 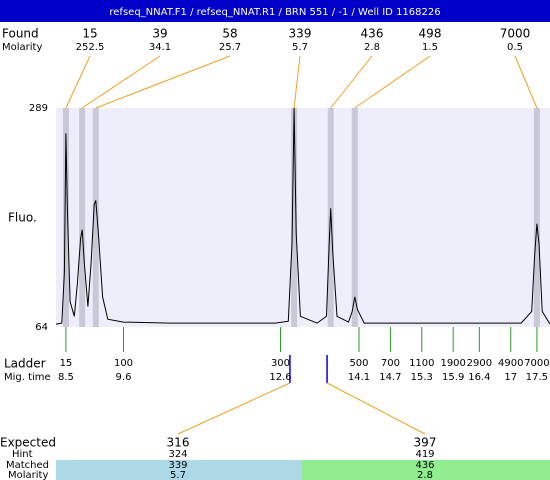 What do you see at coordinates (177, 465) in the screenshot?
I see `matched-value: 339` at bounding box center [177, 465].